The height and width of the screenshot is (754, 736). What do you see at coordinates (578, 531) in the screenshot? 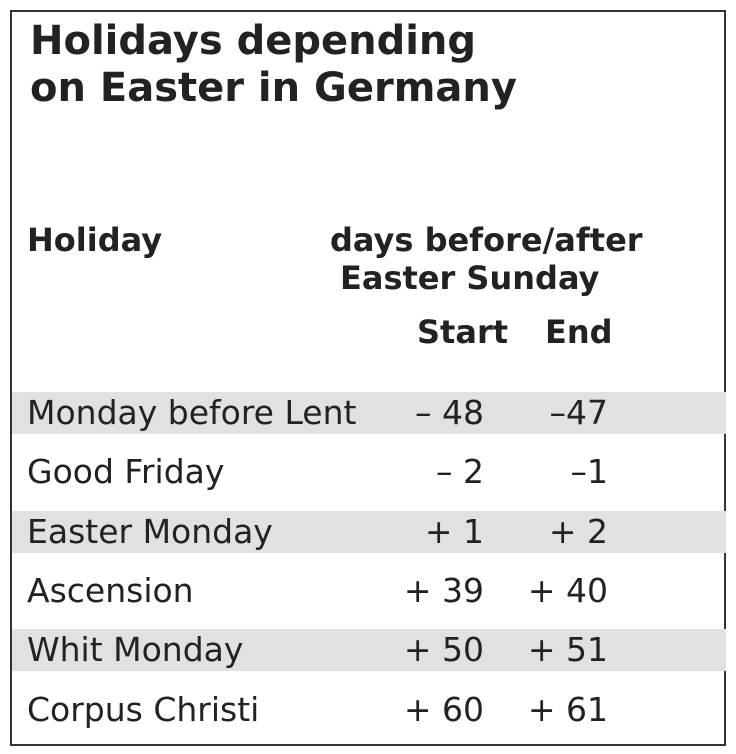
I see `end-offset: + 2` at bounding box center [578, 531].